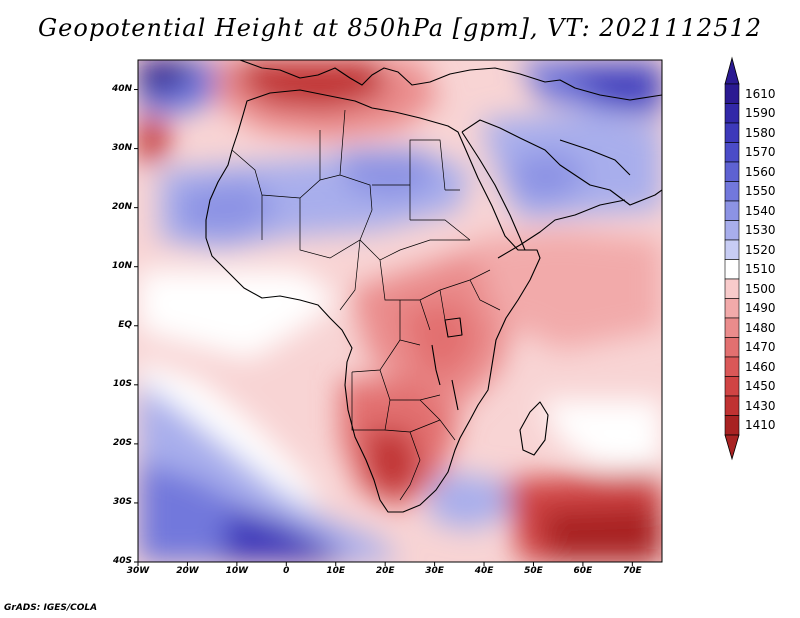 This screenshot has width=800, height=618. I want to click on lat-tick-label: 40S, so click(122, 561).